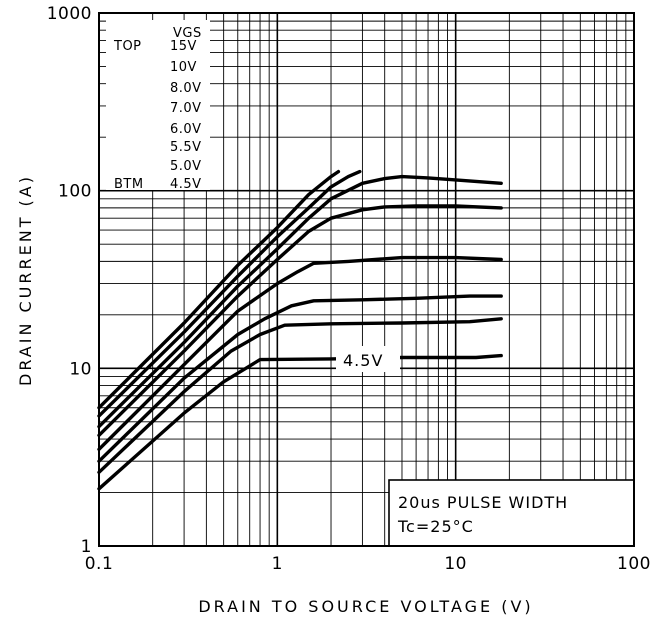 This screenshot has width=671, height=621. I want to click on legend-entry: 10V, so click(183, 67).